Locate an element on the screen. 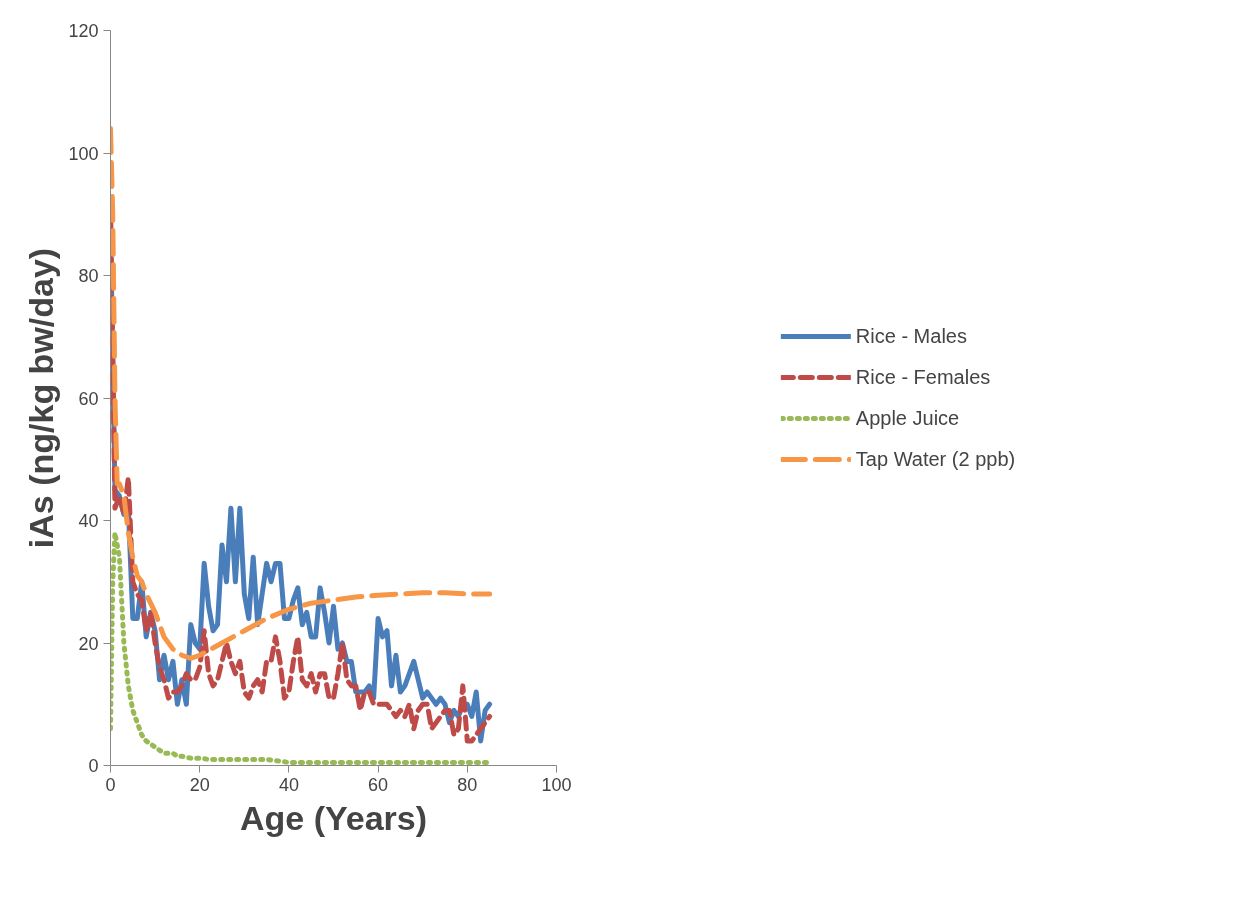 The height and width of the screenshot is (903, 1250). x-tick-label: 100 is located at coordinates (556, 784).